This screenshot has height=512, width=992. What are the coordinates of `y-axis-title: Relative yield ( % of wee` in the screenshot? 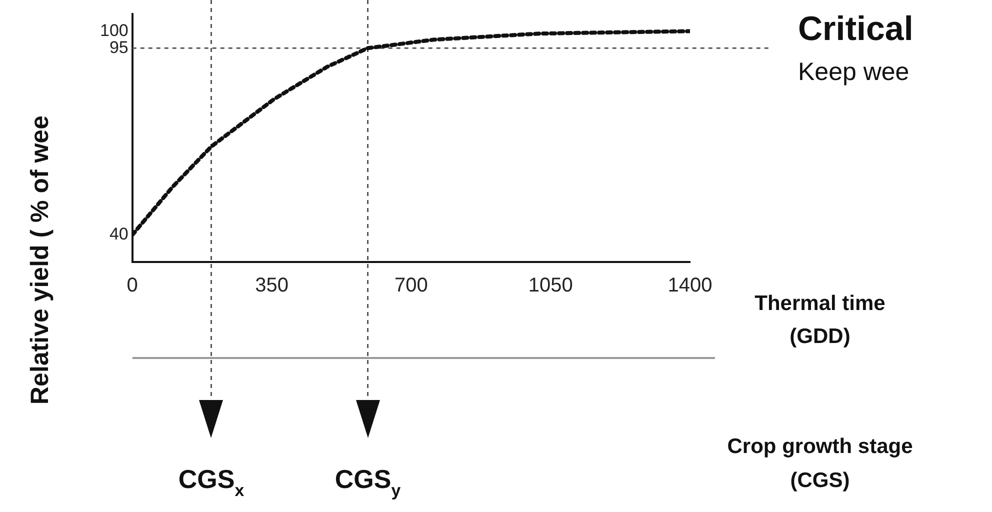 It's located at (40, 259).